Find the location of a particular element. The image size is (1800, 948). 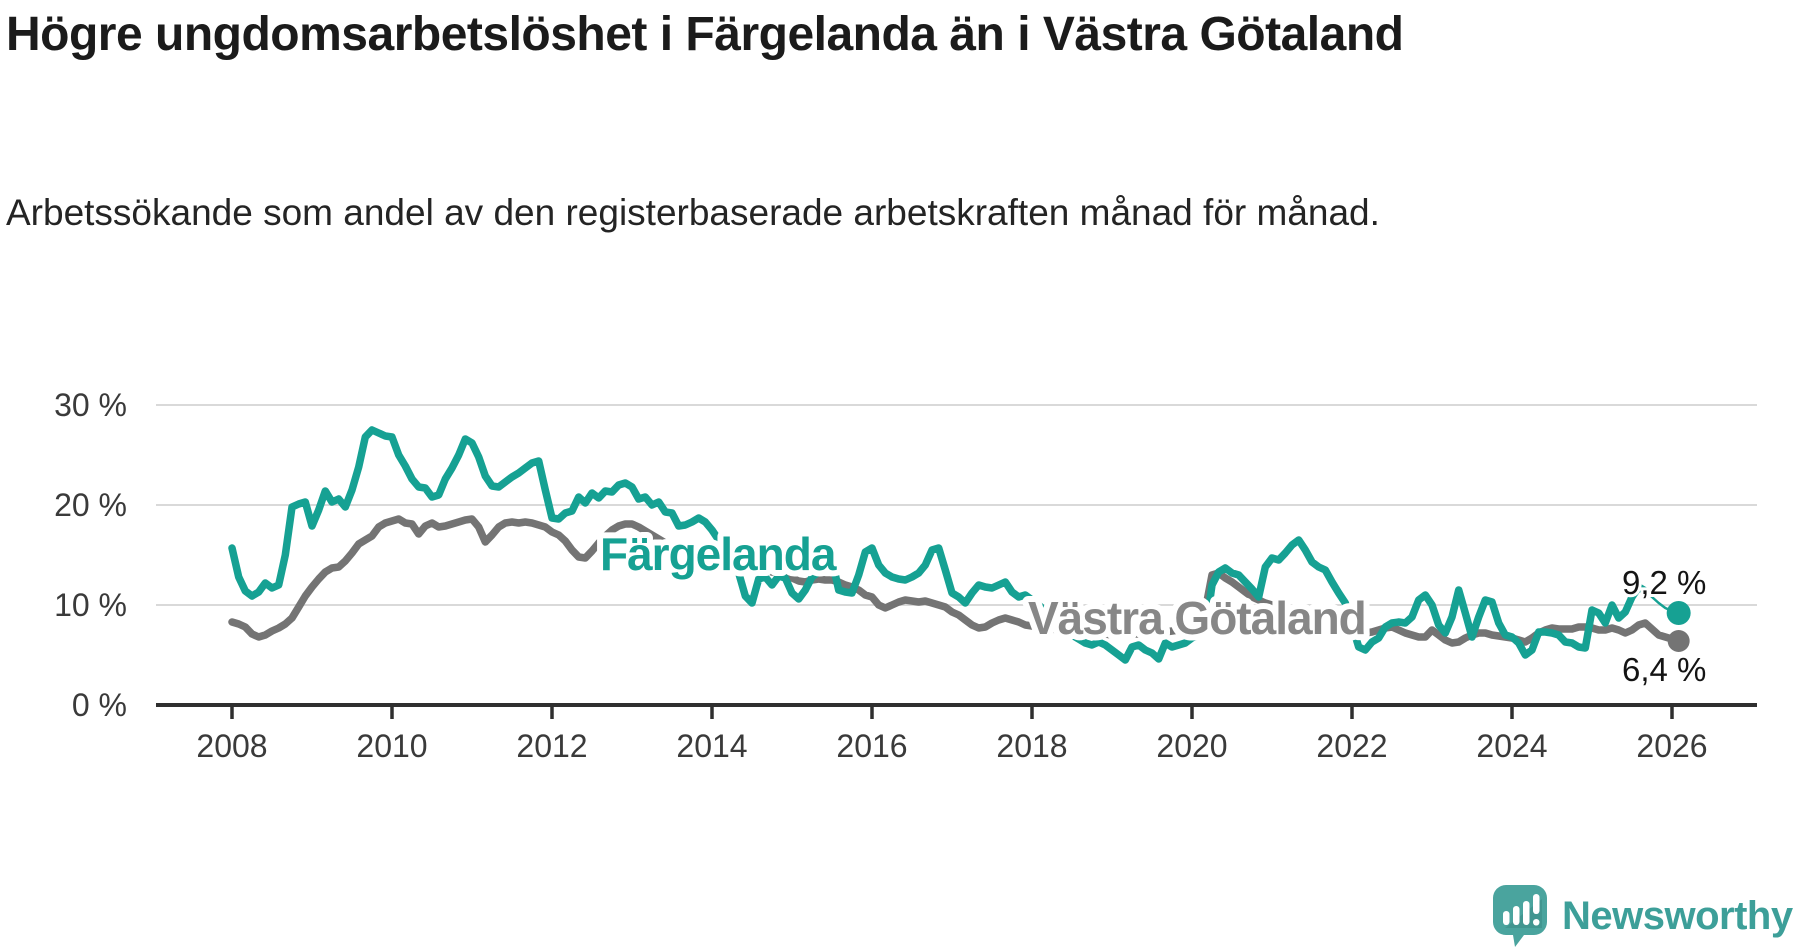

x-axis-tick-label: 2018 is located at coordinates (1031, 746).